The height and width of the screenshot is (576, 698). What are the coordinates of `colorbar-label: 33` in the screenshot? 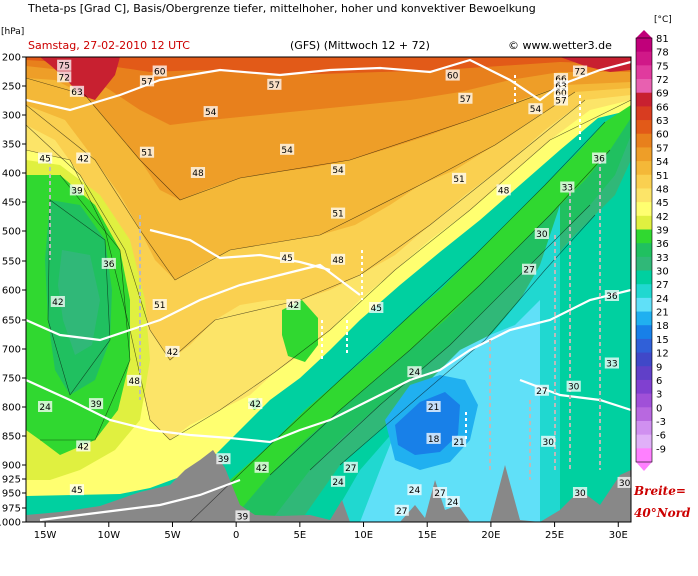 It's located at (662, 258).